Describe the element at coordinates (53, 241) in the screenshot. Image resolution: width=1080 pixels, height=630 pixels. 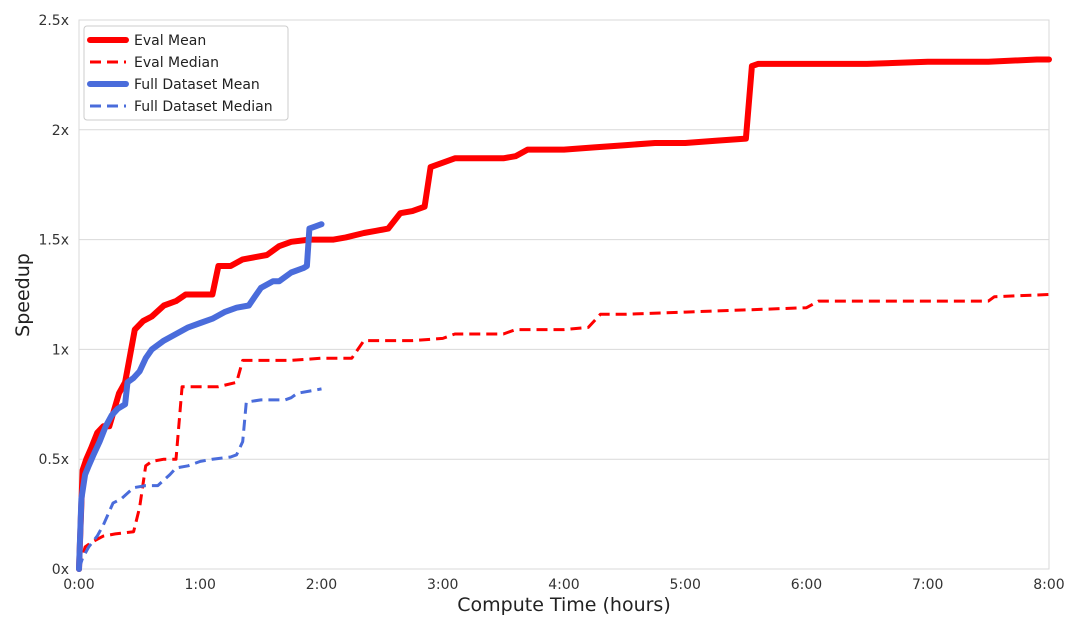
I see `y-tick-label: 1.5x` at that location.